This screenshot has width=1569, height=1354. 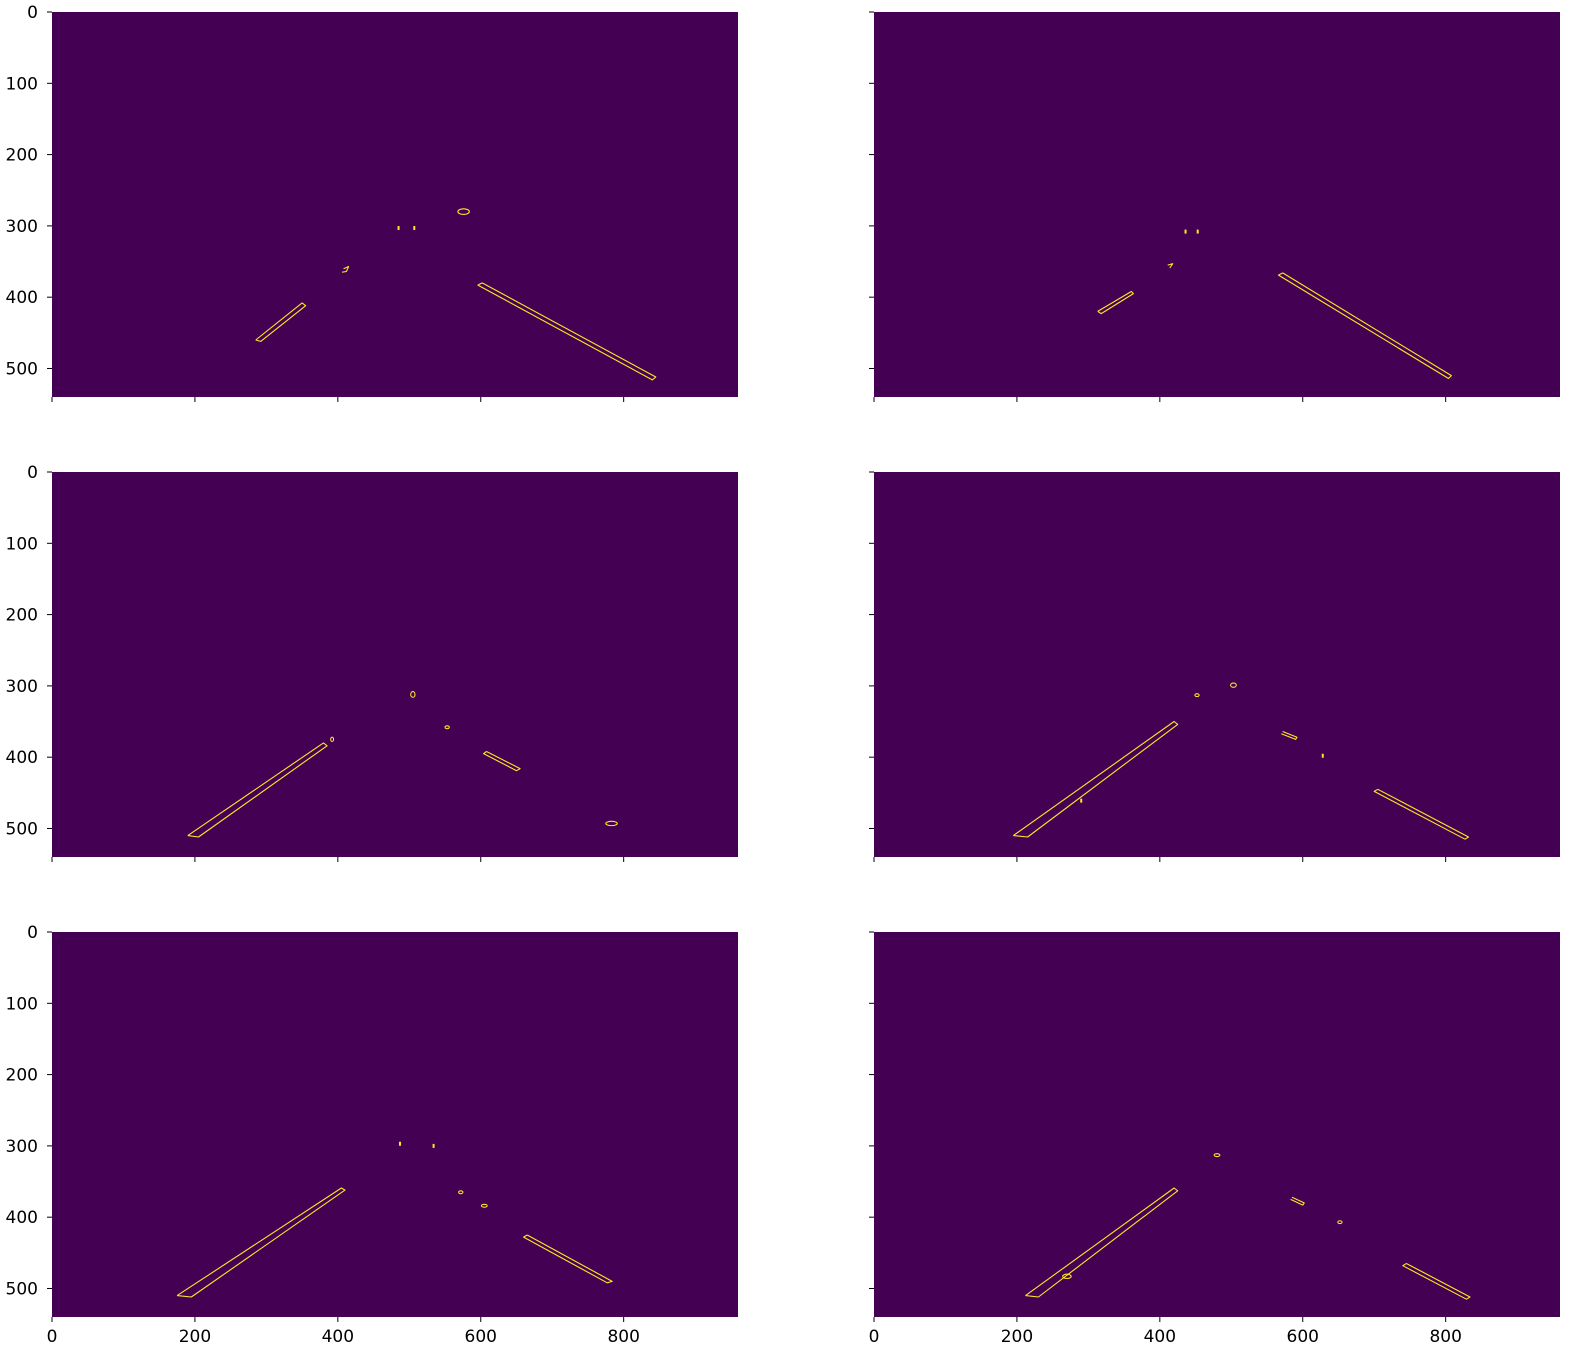 I want to click on panel-6: 0 200 400 600 800, so click(x=1214, y=1139).